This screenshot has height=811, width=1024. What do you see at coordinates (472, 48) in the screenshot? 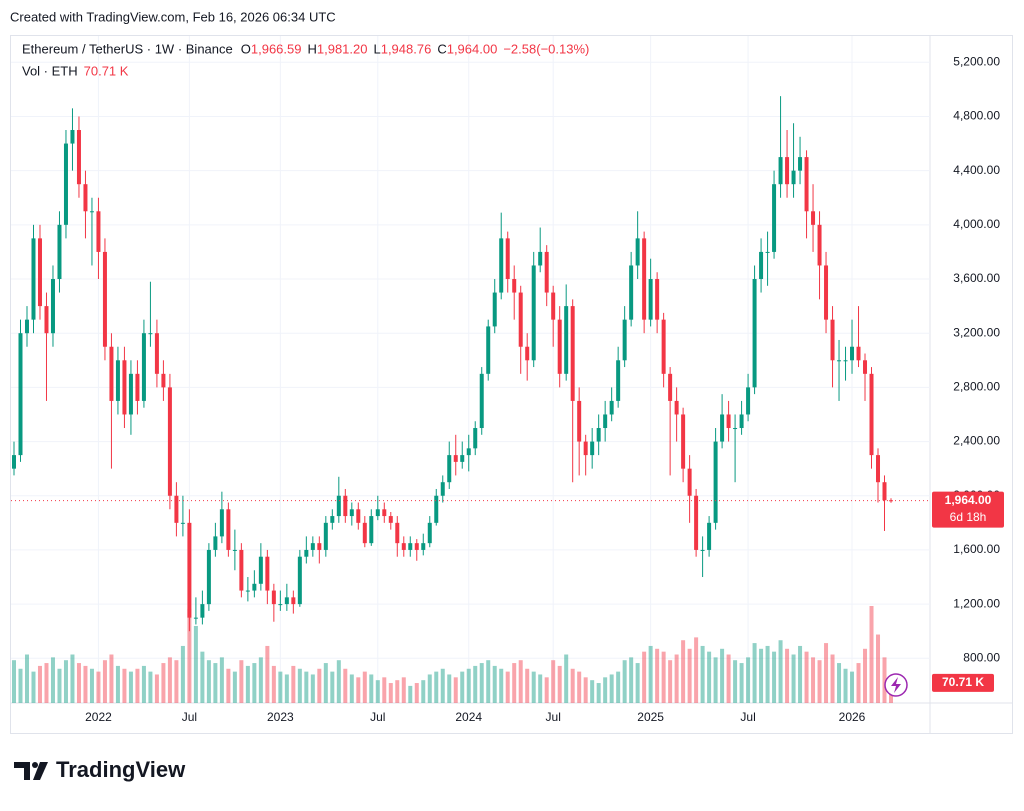
I see `ohlc-value: 1,964.00` at bounding box center [472, 48].